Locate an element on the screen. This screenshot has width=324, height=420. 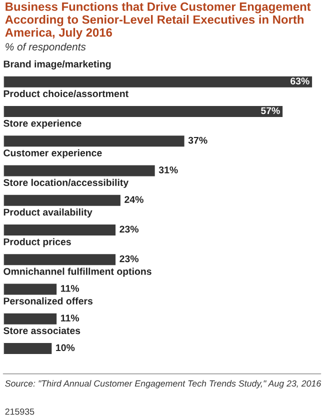
chart-title: Business Functions that Drive Customer Engagement According to Senior-Level Retail Executives in North America, July 2016 is located at coordinates (158, 21).